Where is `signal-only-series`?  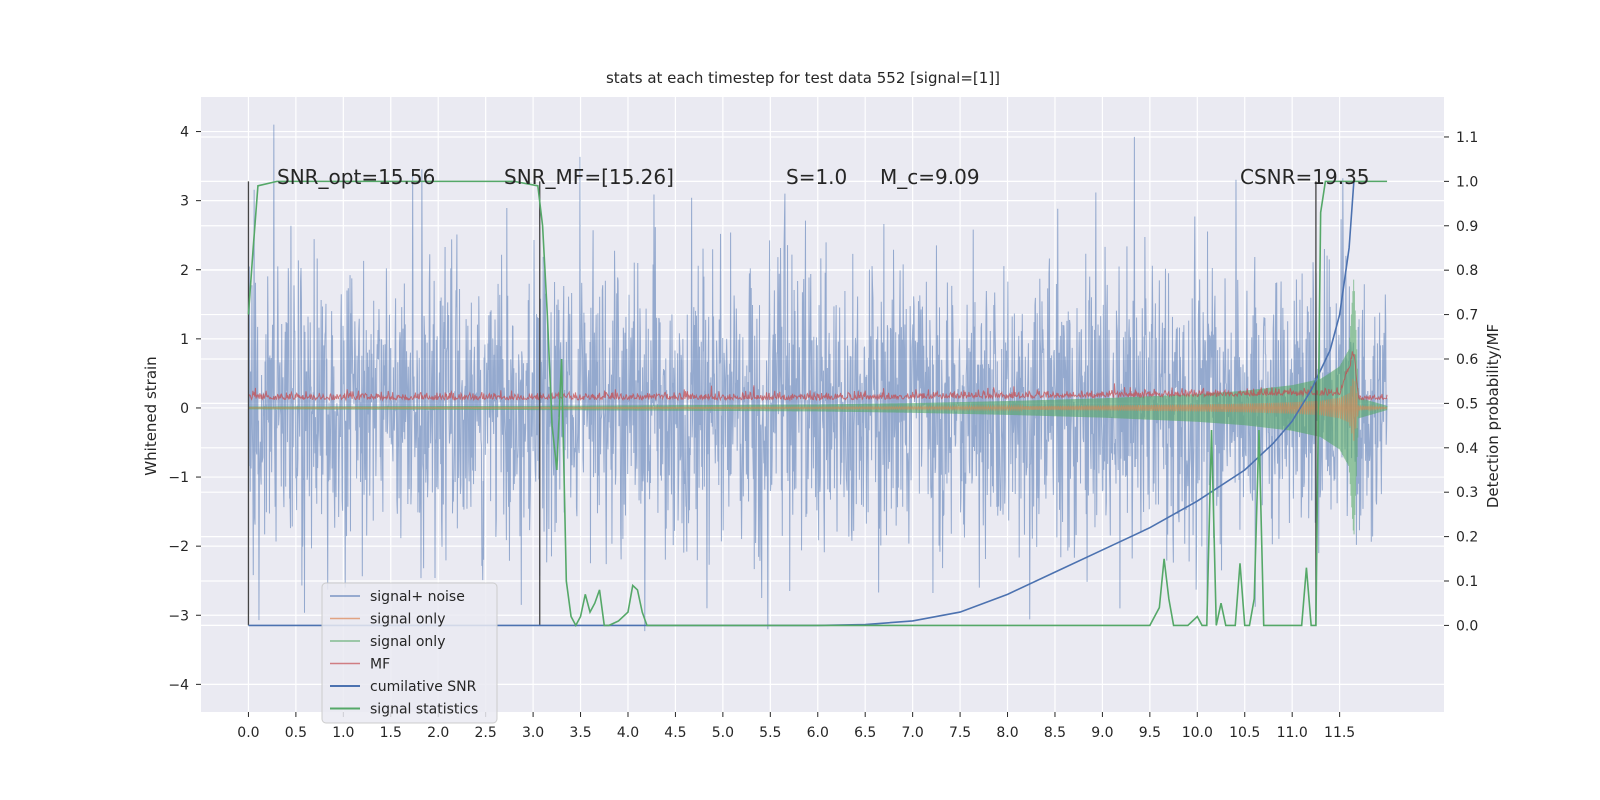
signal-only-series is located at coordinates (818, 409).